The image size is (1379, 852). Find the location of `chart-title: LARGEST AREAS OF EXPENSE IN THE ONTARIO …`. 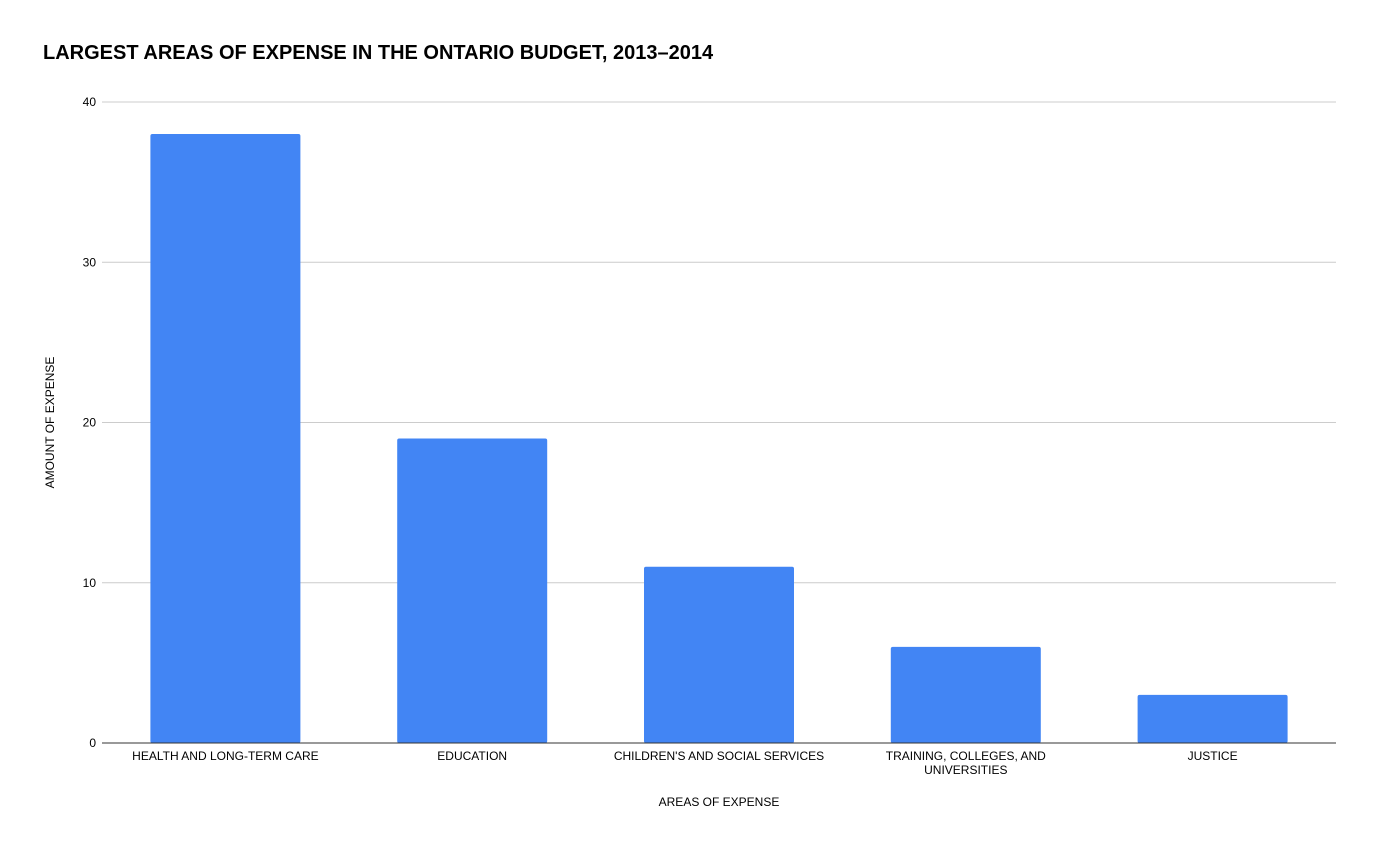

chart-title: LARGEST AREAS OF EXPENSE IN THE ONTARIO … is located at coordinates (378, 53).